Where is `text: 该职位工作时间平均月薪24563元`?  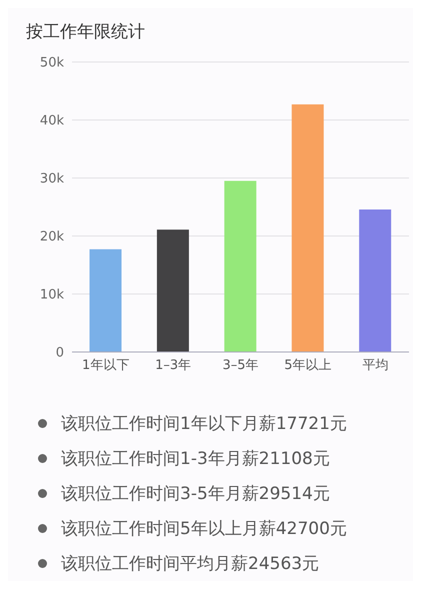
text: 该职位工作时间平均月薪24563元 is located at coordinates (190, 564).